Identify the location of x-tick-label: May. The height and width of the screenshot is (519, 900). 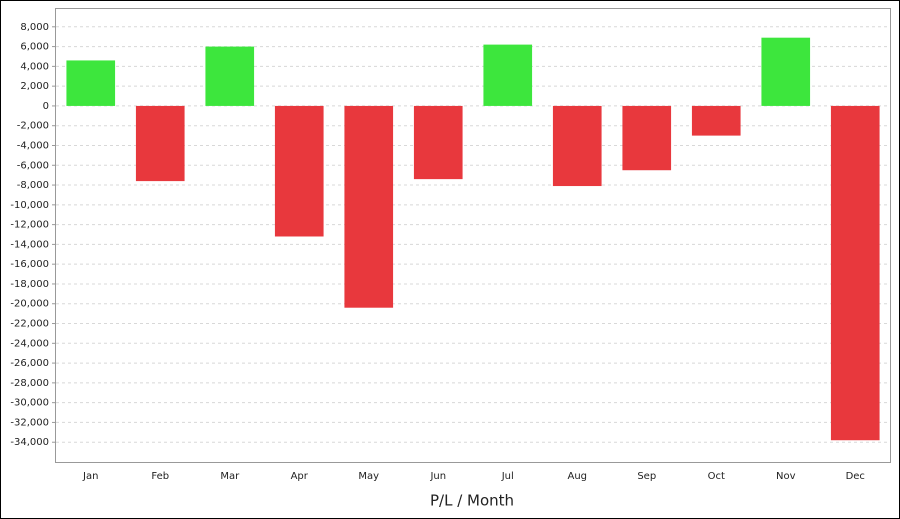
(368, 476).